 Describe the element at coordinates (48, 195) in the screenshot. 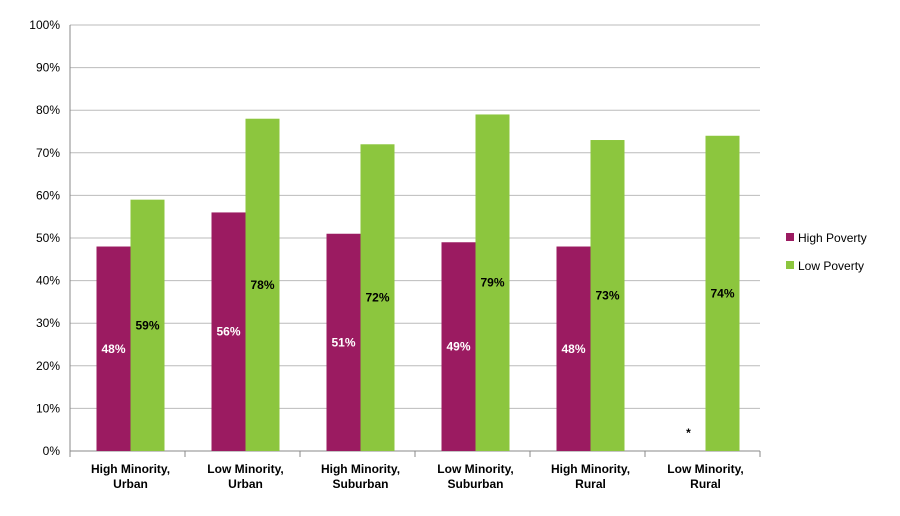

I see `y-tick-label: 60%` at that location.